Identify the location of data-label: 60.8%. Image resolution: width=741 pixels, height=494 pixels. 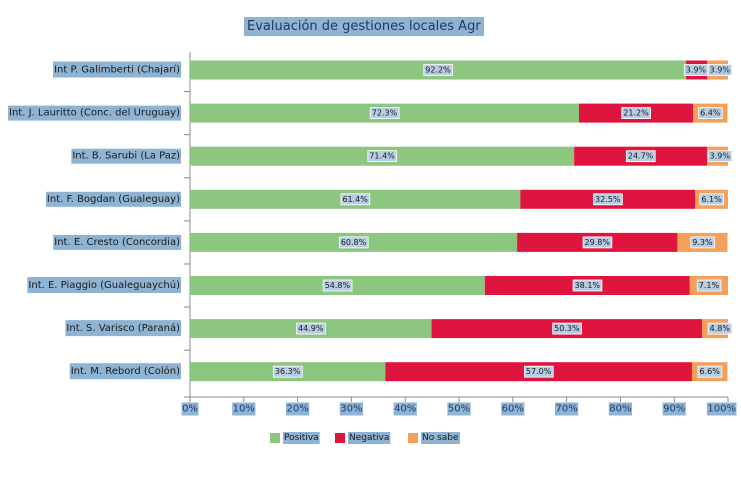
(354, 242).